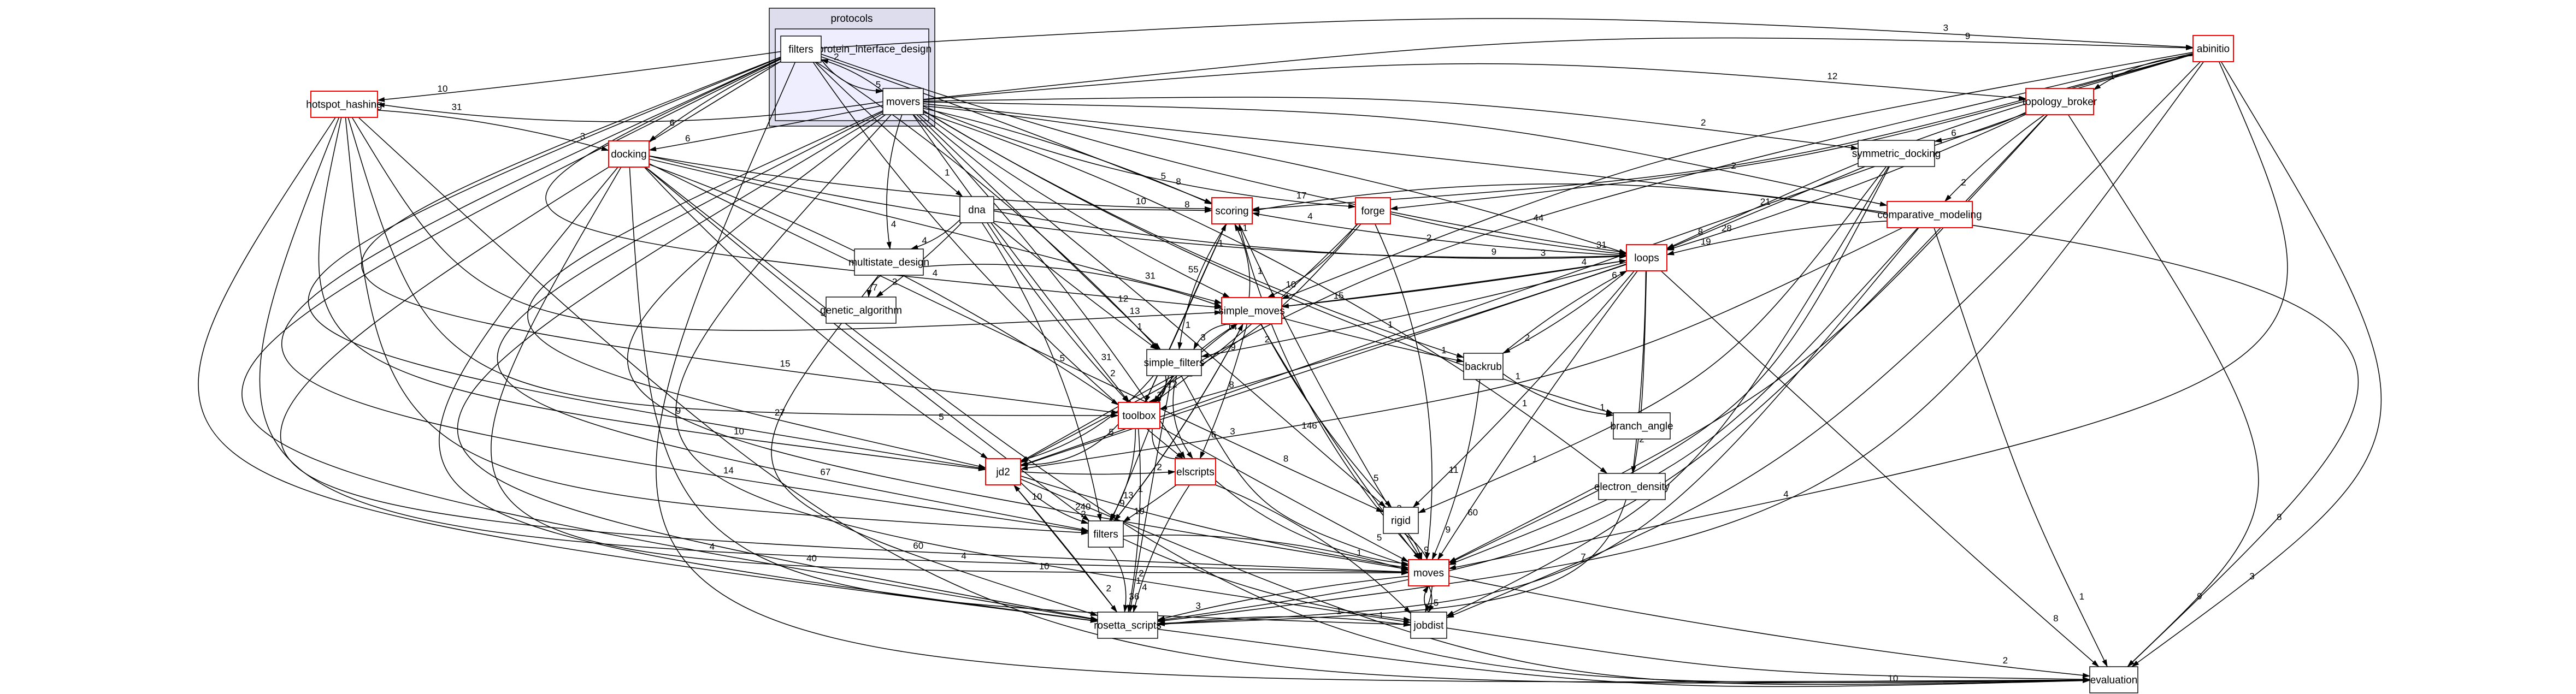 The height and width of the screenshot is (694, 2576). I want to click on node-jd2: jd2, so click(1003, 471).